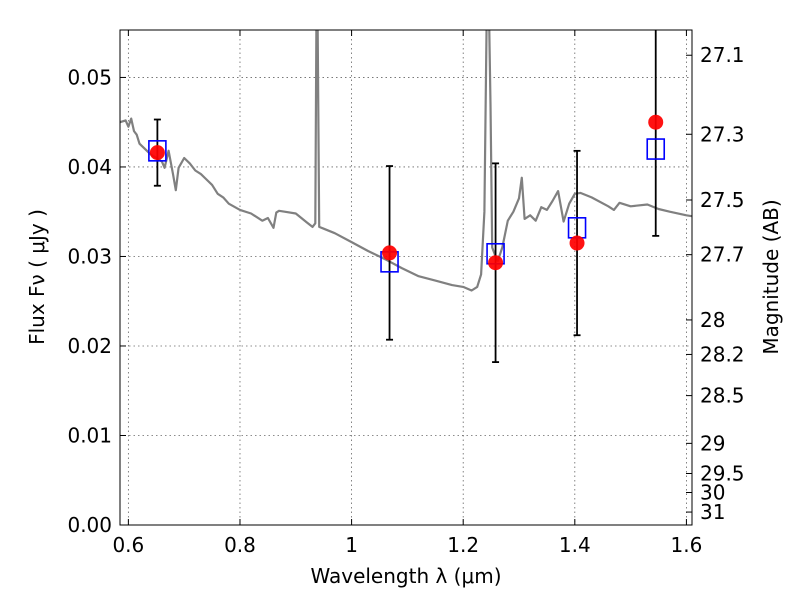 This screenshot has width=800, height=600. What do you see at coordinates (351, 545) in the screenshot?
I see `x-tick-label: 1` at bounding box center [351, 545].